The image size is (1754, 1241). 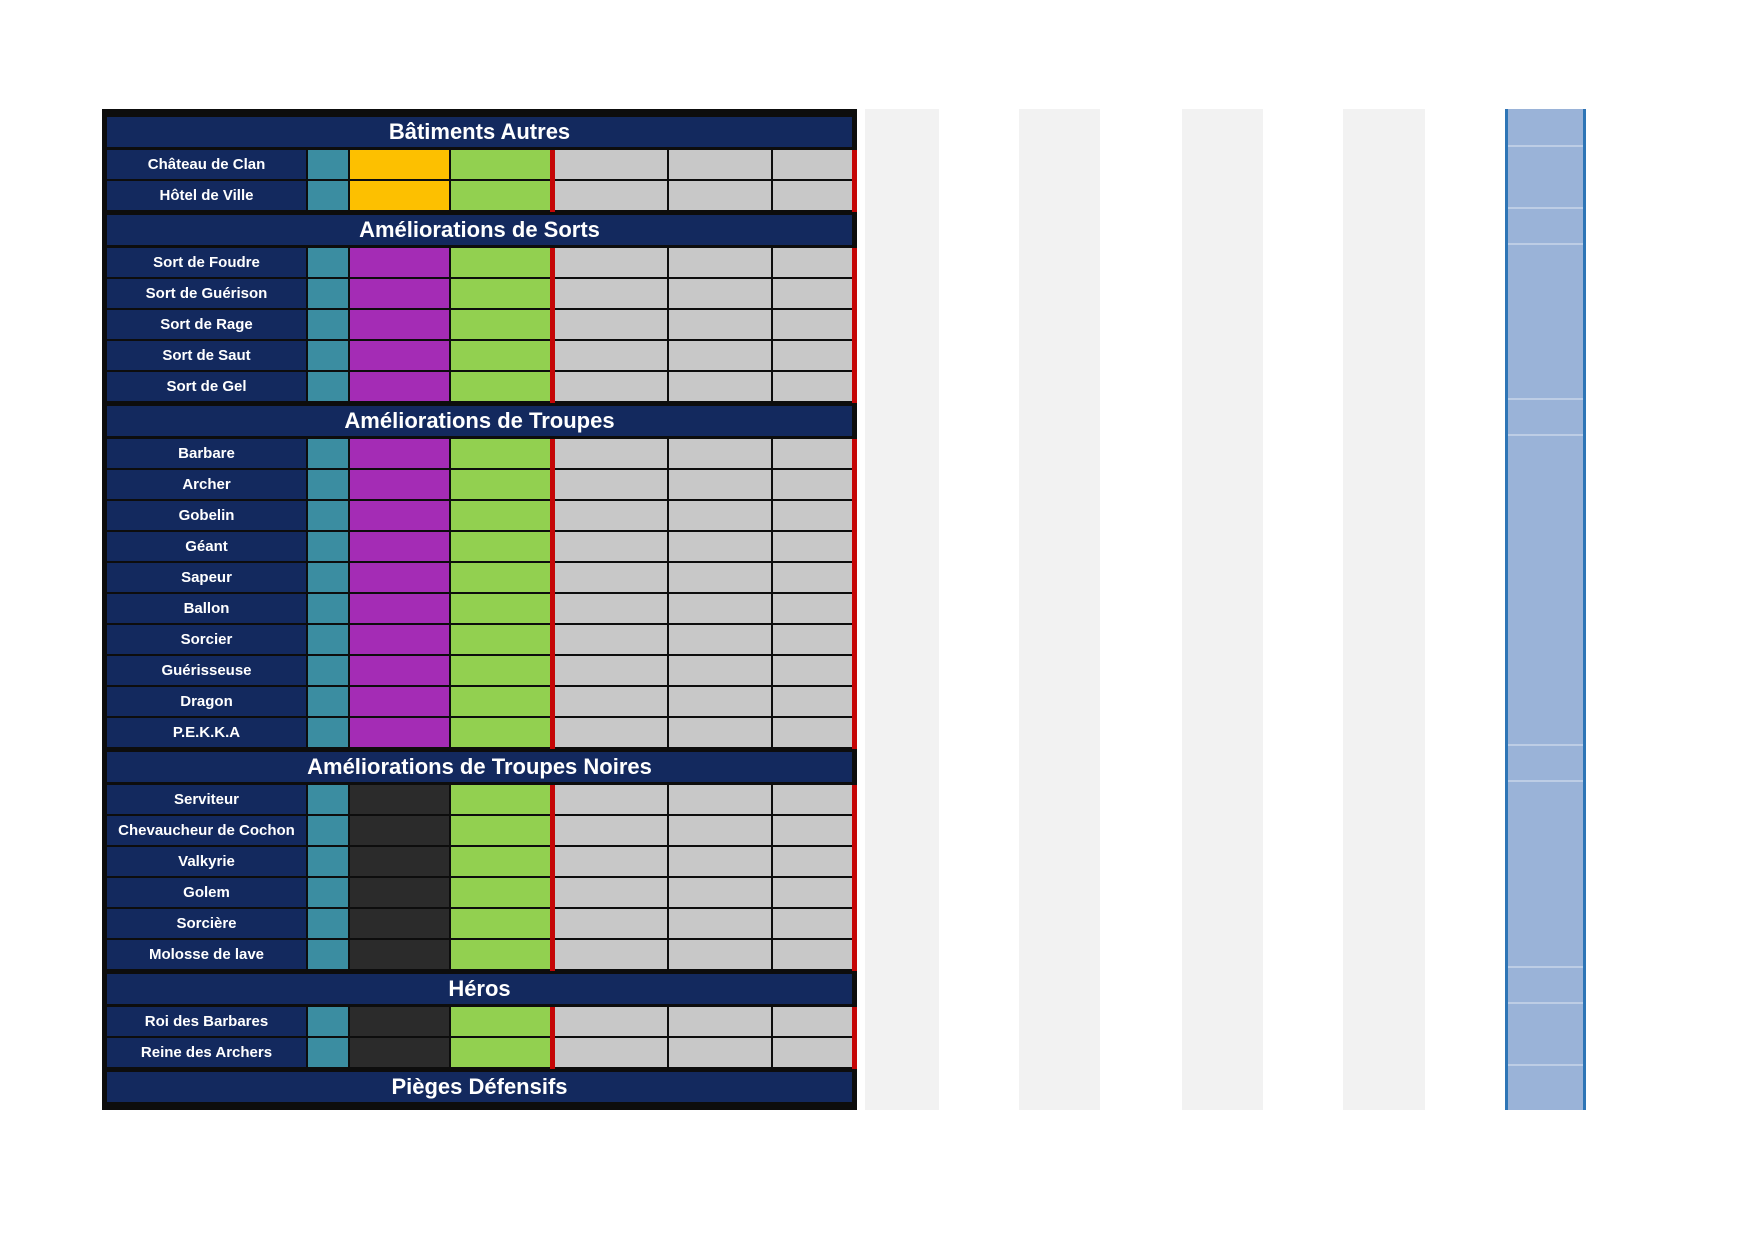 What do you see at coordinates (207, 830) in the screenshot?
I see `item-label-cell: Chevaucheur de Cochon` at bounding box center [207, 830].